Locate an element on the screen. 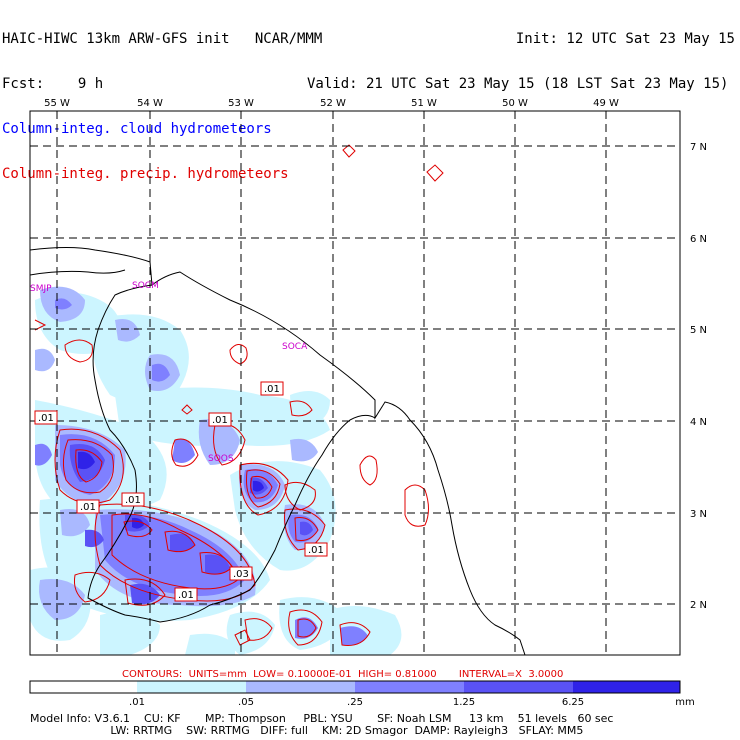  station-smjp: SMJP is located at coordinates (41, 289).